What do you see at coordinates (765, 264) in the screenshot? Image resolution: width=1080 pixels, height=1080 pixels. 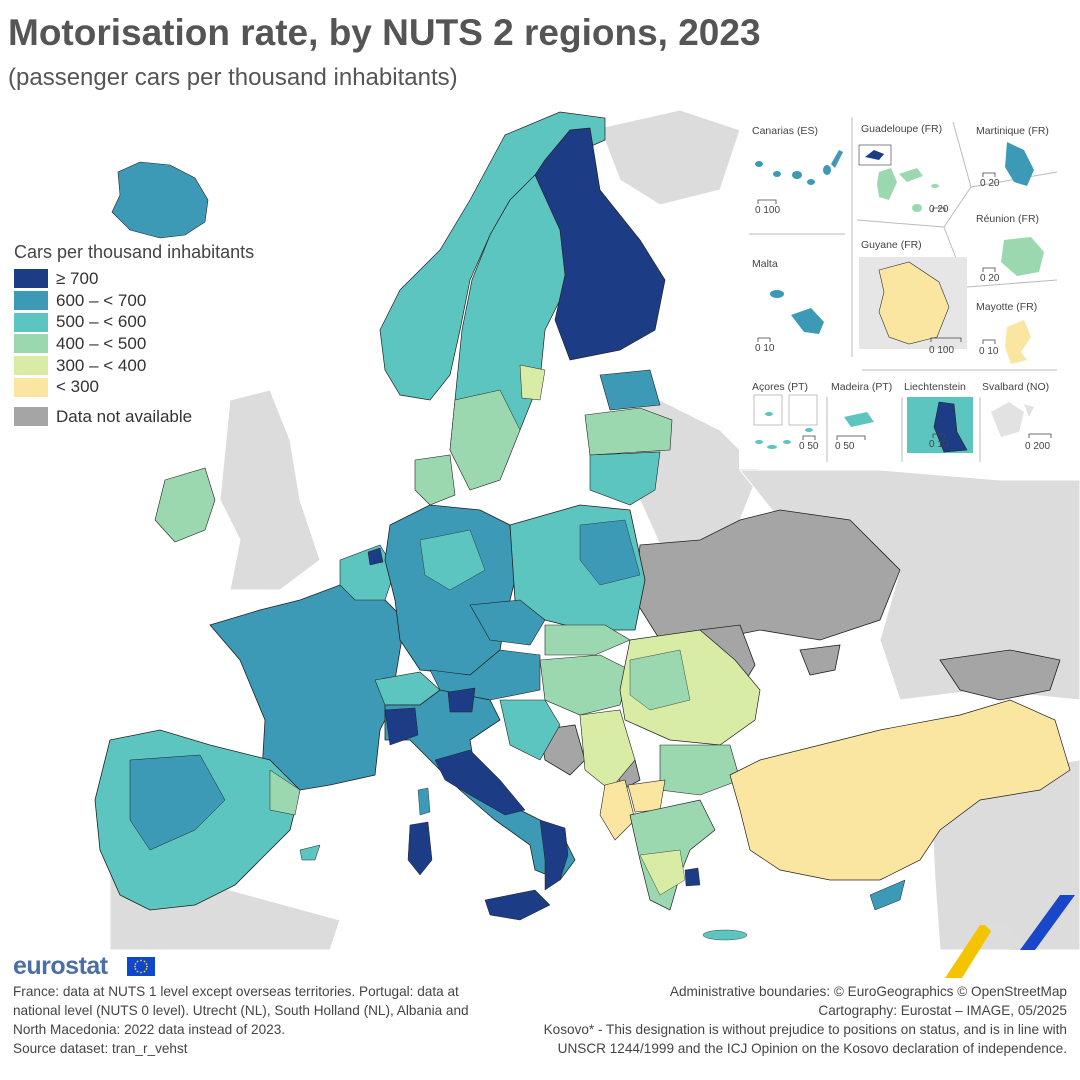 I see `inset-label-malta: Malta` at bounding box center [765, 264].